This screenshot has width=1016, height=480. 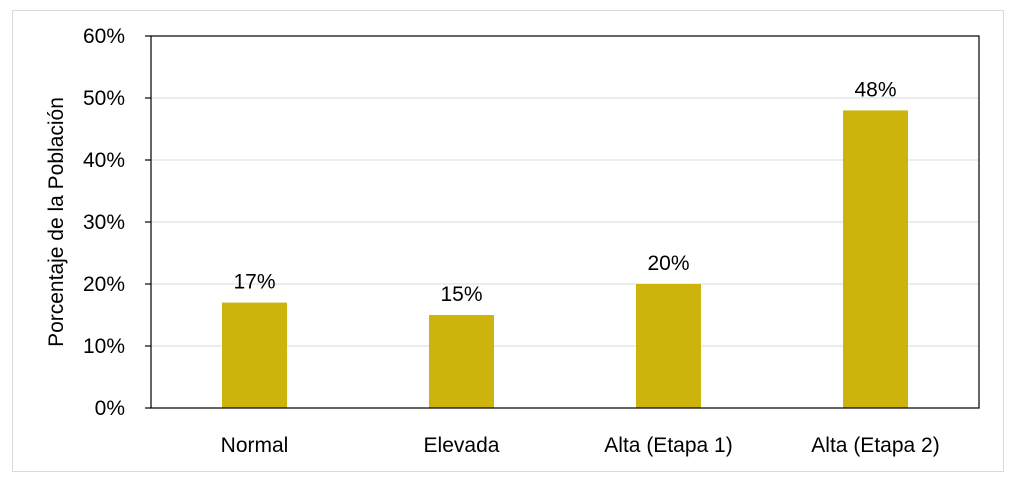 What do you see at coordinates (110, 408) in the screenshot?
I see `y-tick-label: 0%` at bounding box center [110, 408].